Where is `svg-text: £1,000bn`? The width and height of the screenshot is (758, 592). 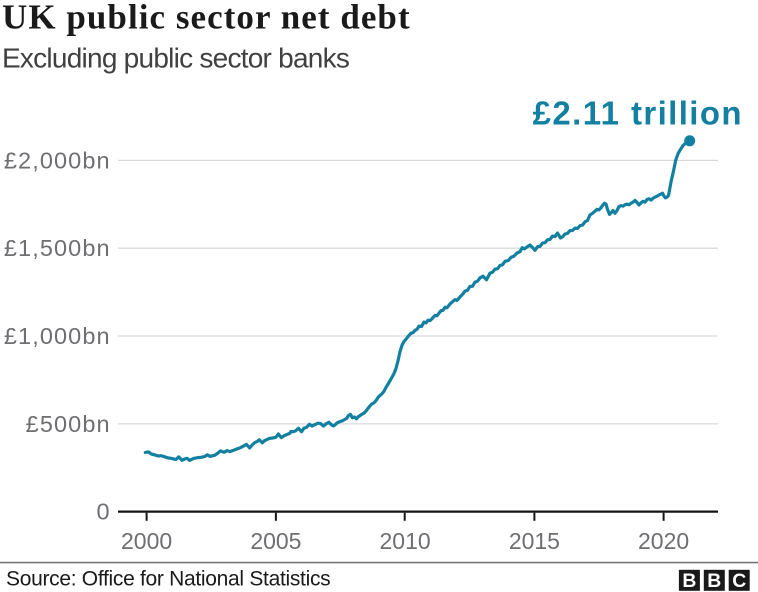 svg-text: £1,000bn is located at coordinates (57, 336).